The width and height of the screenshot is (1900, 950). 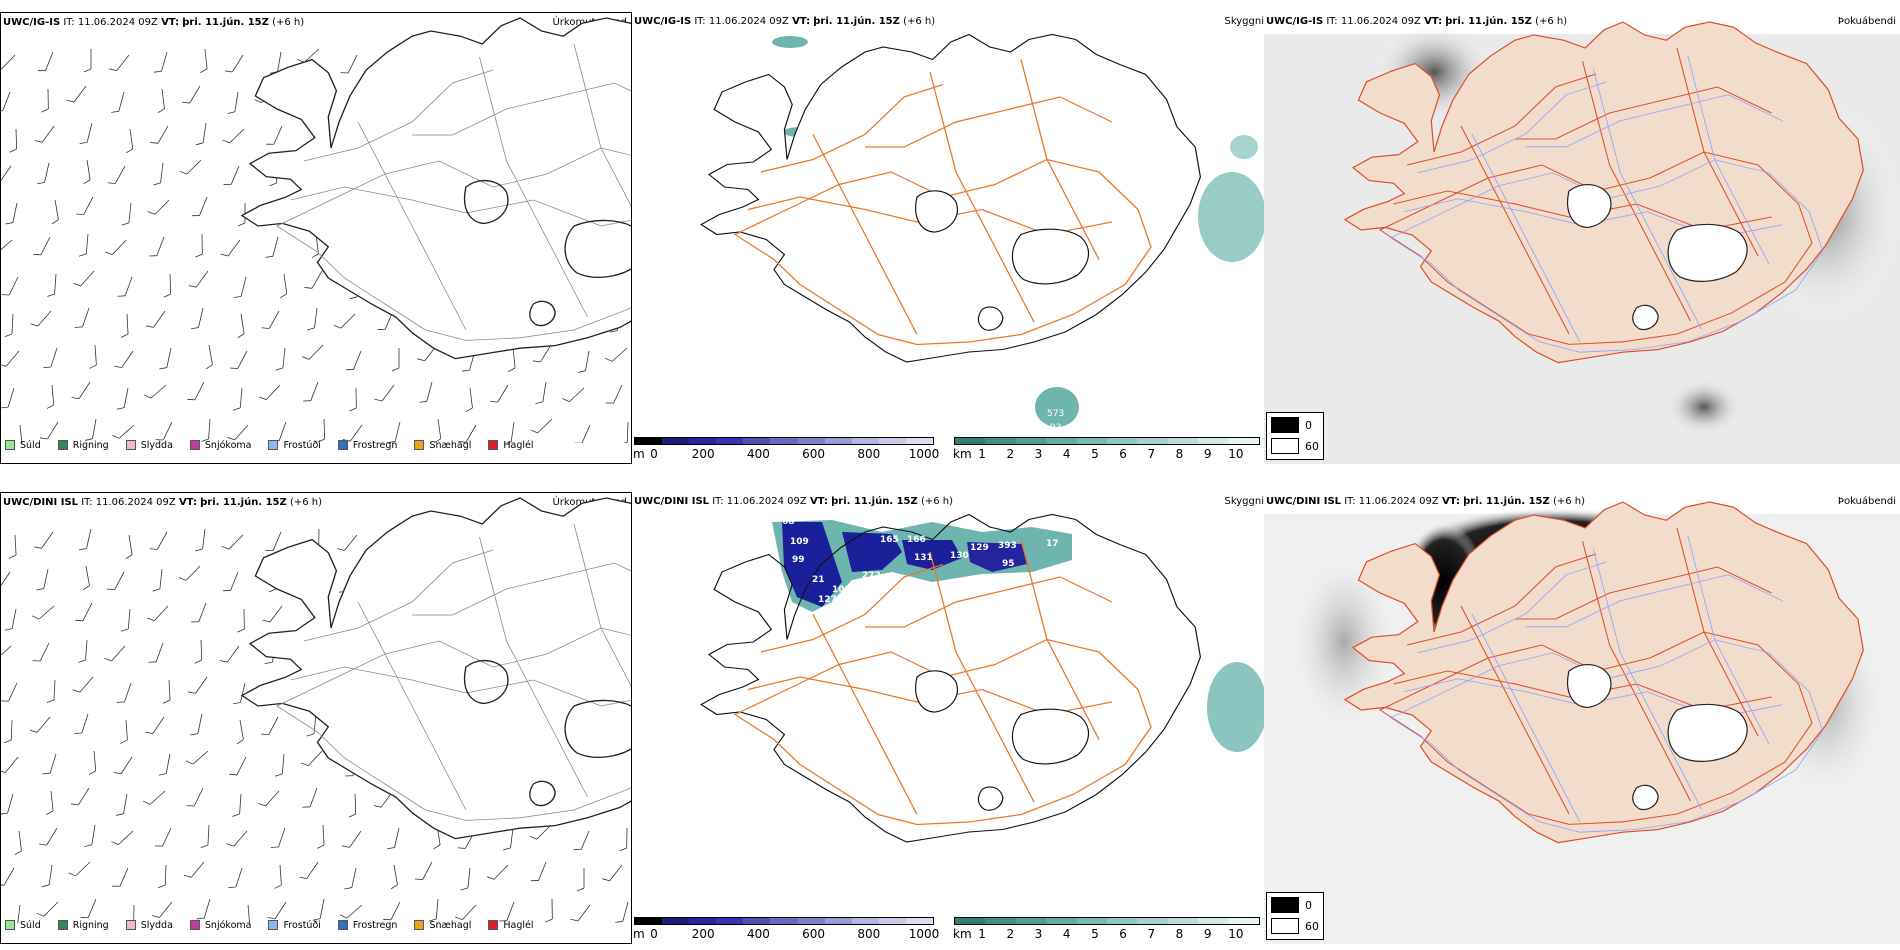 What do you see at coordinates (818, 580) in the screenshot?
I see `cloud-label: 21` at bounding box center [818, 580].